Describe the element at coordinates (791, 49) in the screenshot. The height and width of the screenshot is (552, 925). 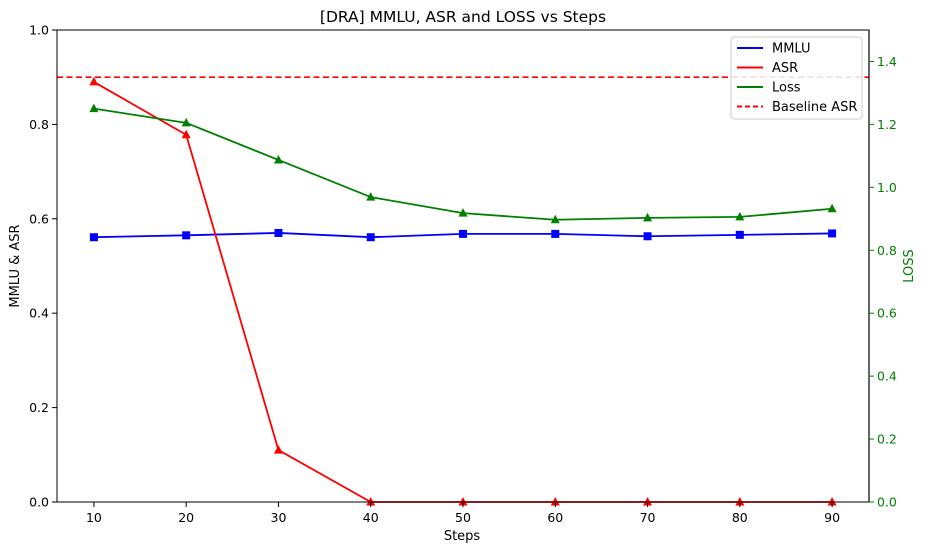
I see `legend-label: MMLU` at that location.